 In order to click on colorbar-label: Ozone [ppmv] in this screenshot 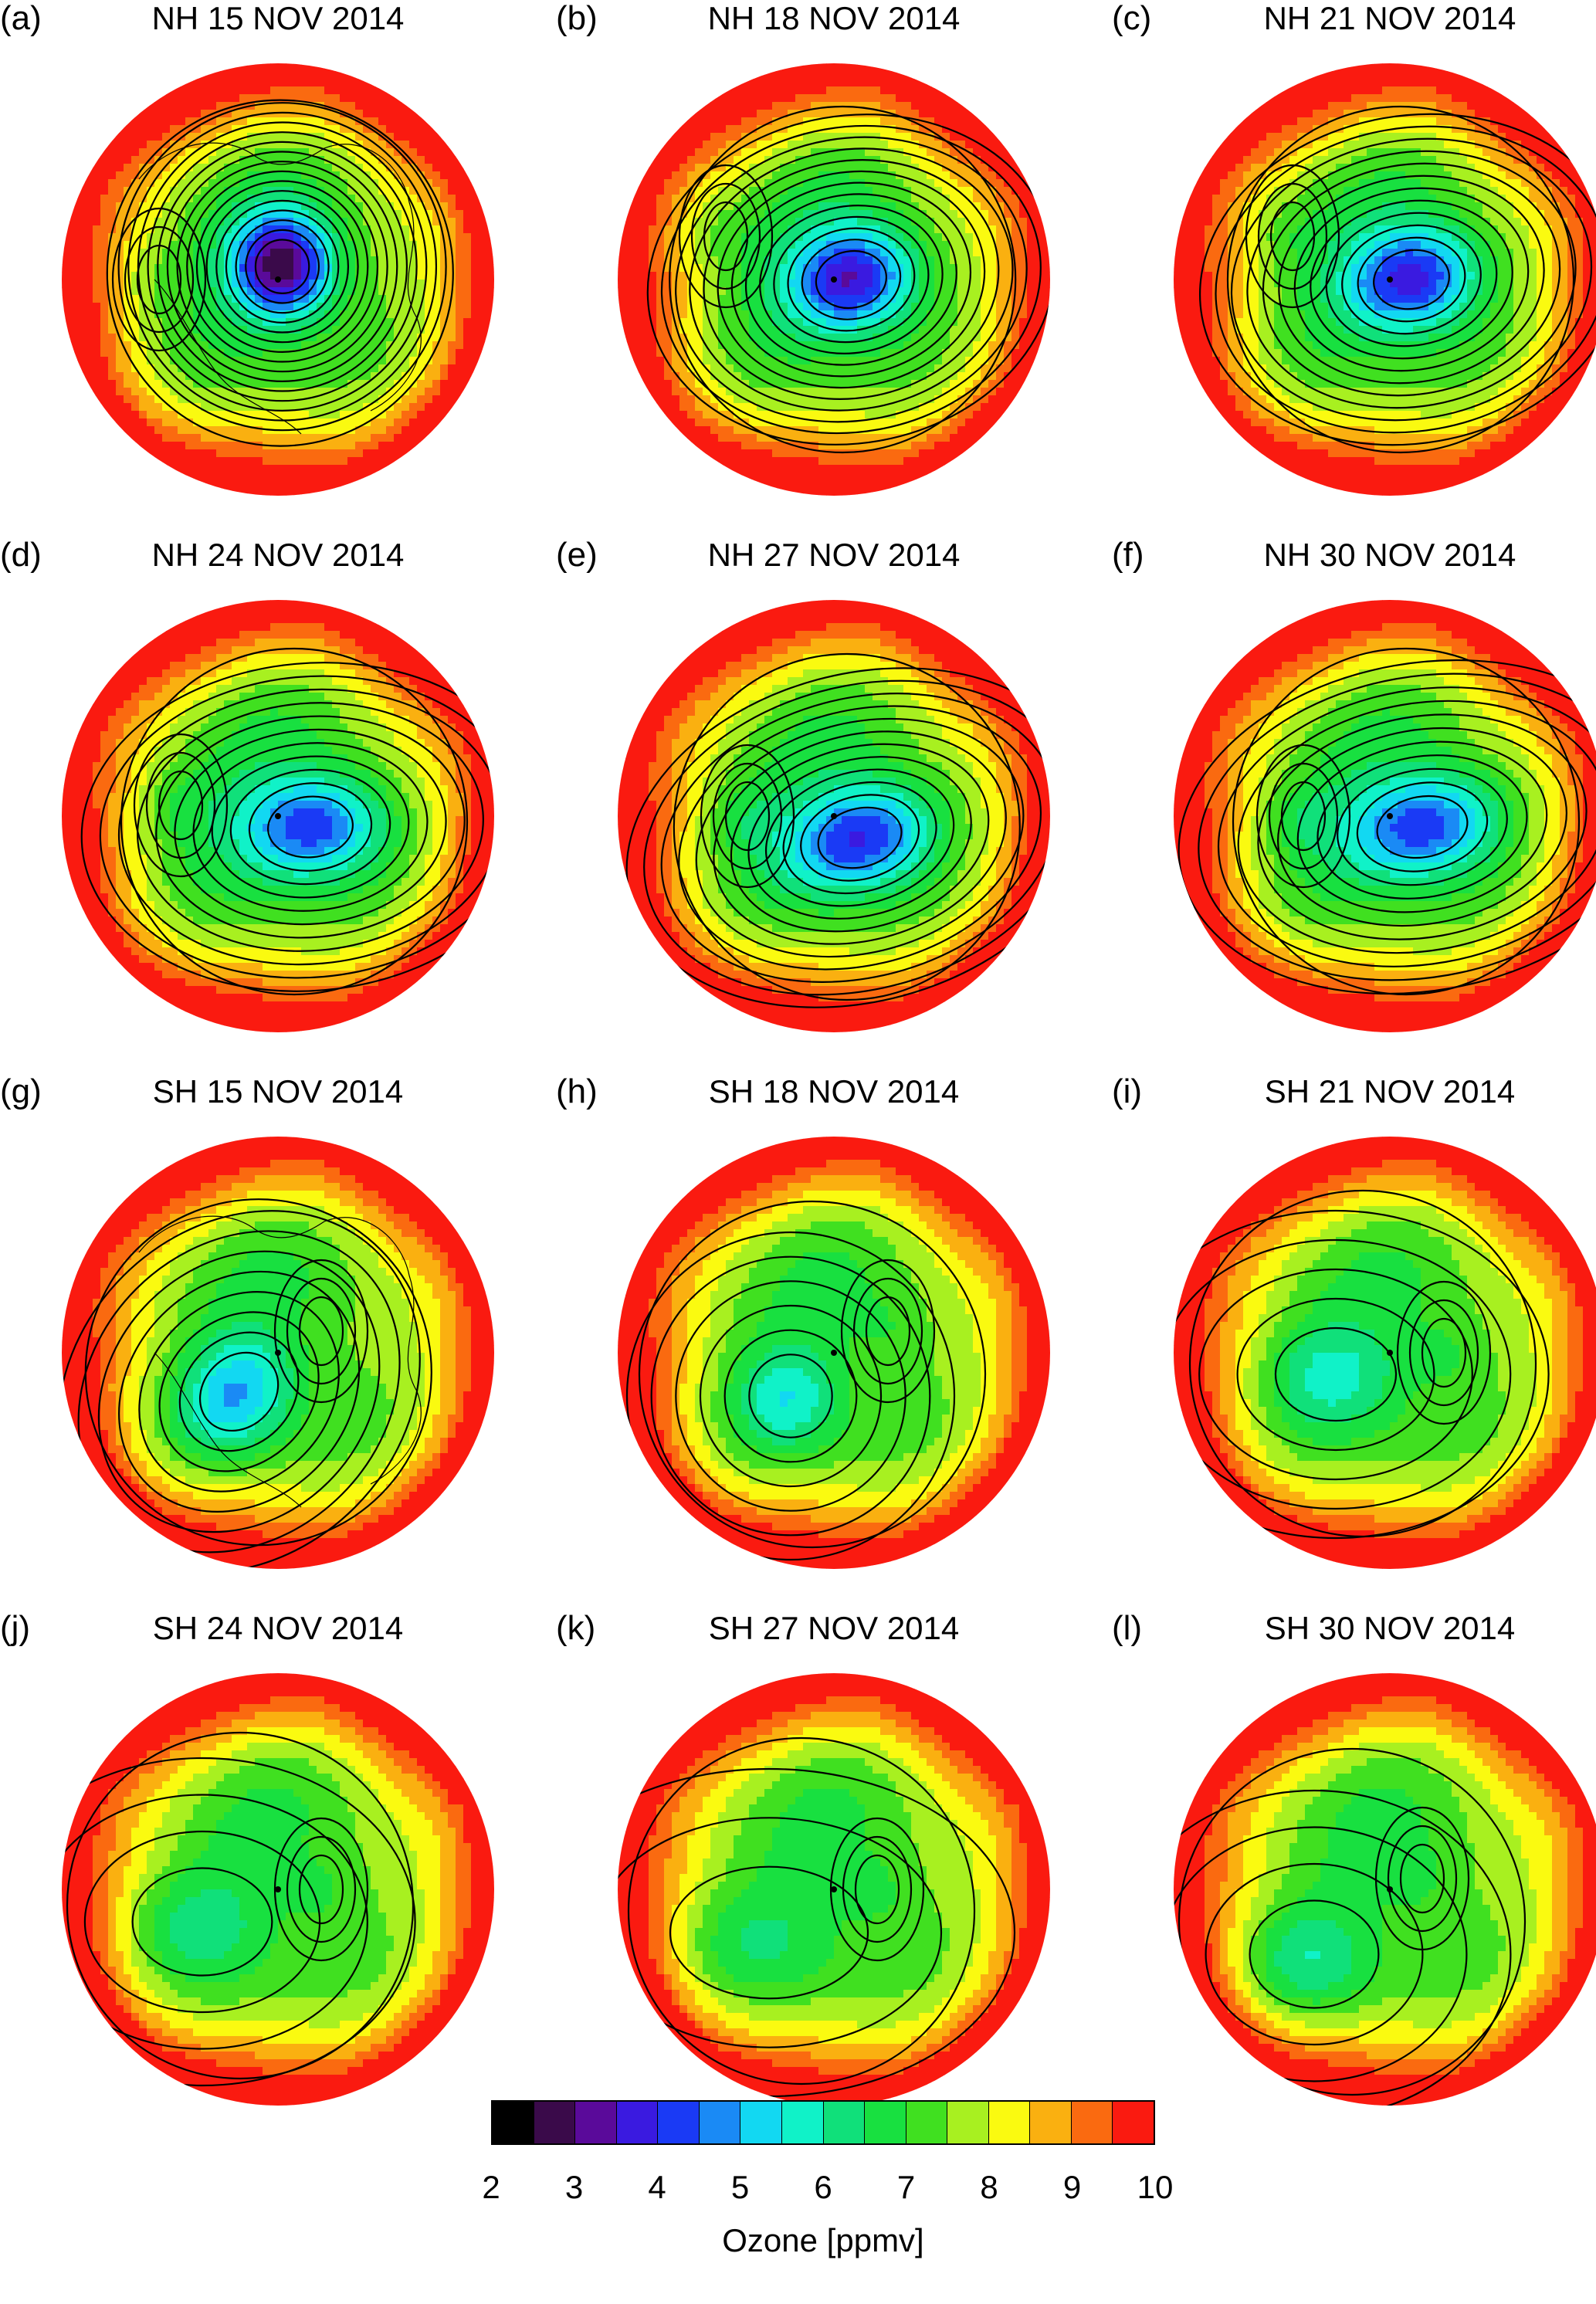, I will do `click(823, 2241)`.